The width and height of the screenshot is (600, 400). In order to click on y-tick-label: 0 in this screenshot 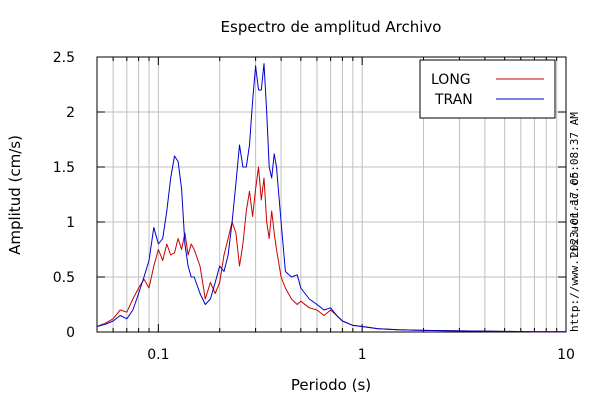, I will do `click(70, 333)`.